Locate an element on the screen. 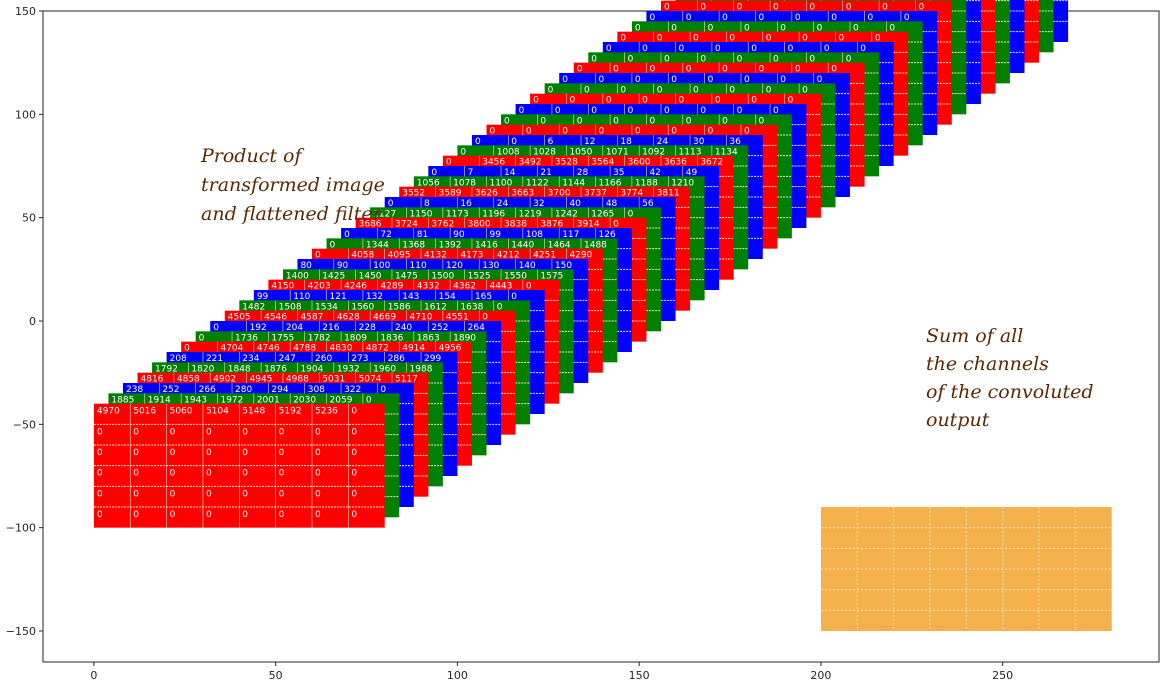 This screenshot has height=687, width=1164. channel-cell-value: 1586 is located at coordinates (399, 307).